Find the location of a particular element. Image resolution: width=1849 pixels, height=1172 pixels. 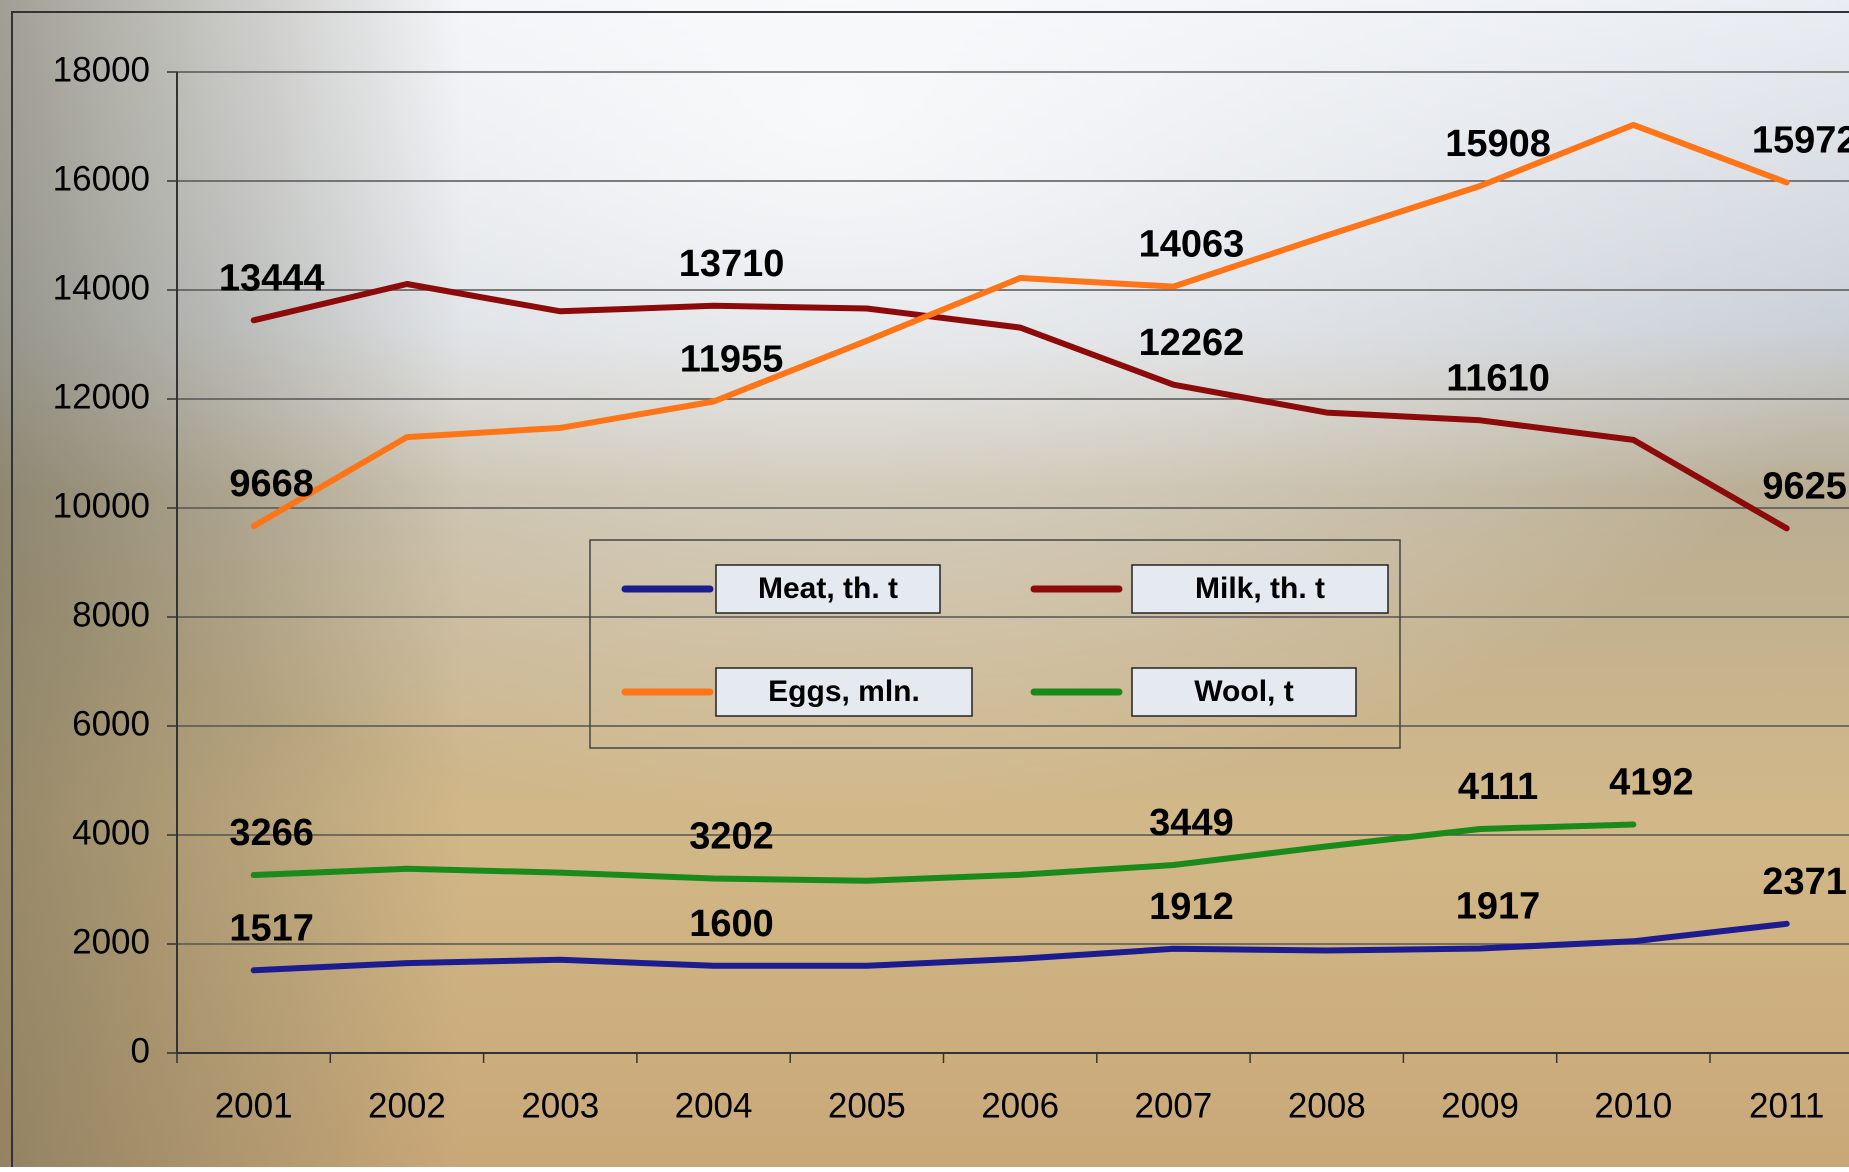

y-tick-label: 14000 is located at coordinates (101, 287).